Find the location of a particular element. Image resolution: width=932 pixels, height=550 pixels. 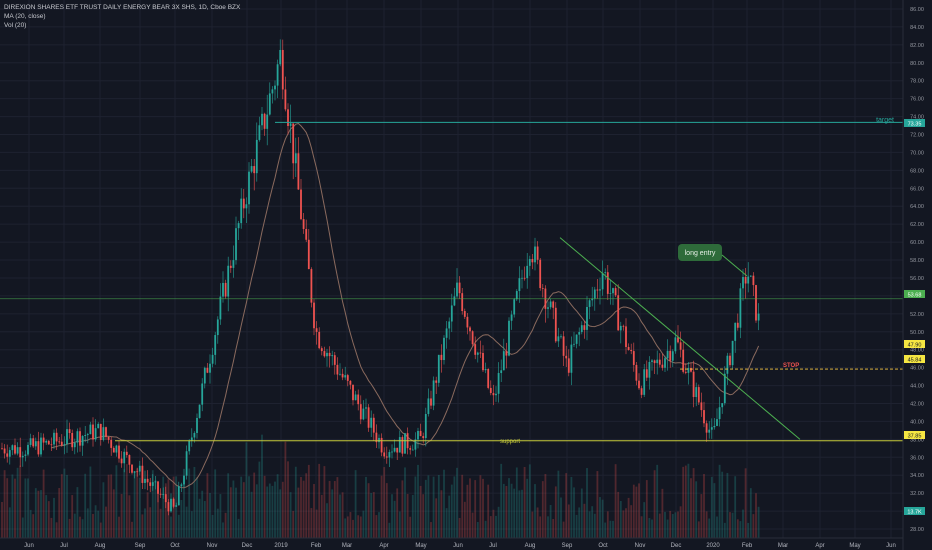

long-entry-callout: long entry is located at coordinates (713, 260).